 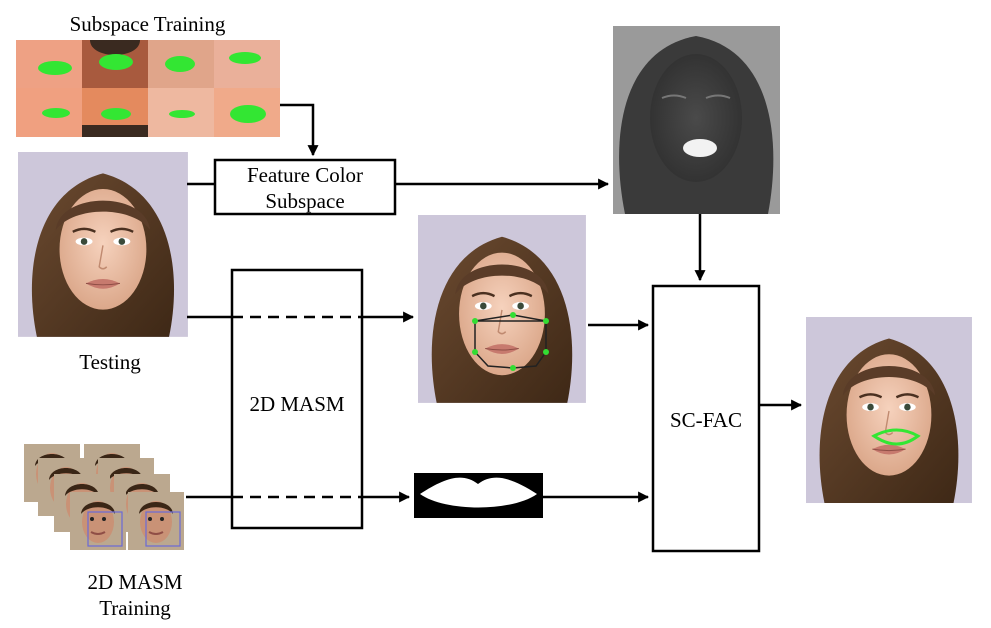 I want to click on feature-color-subspace-box, so click(x=305, y=187).